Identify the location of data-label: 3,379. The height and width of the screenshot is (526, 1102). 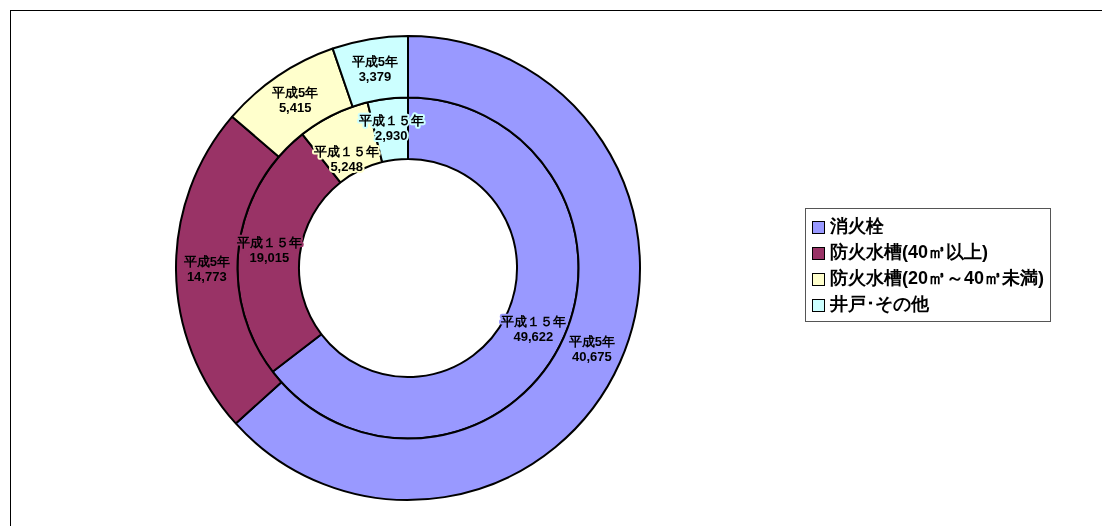
(375, 76).